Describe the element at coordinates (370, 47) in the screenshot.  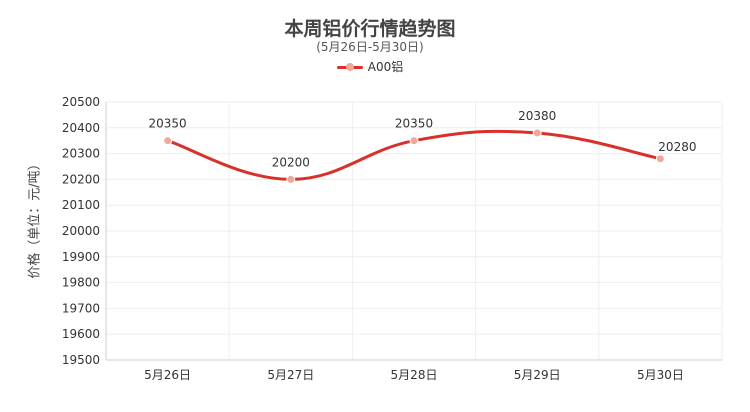
I see `chart-subtitle: (5月26日-5月30日)` at that location.